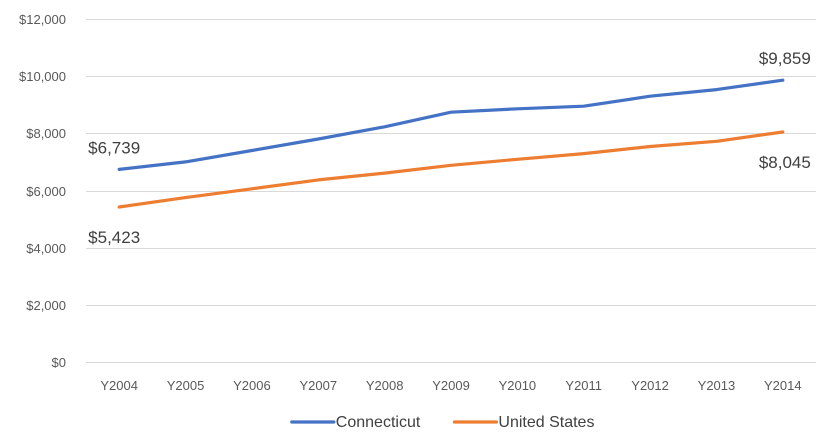  What do you see at coordinates (46, 133) in the screenshot?
I see `y-tick-label: $8,000` at bounding box center [46, 133].